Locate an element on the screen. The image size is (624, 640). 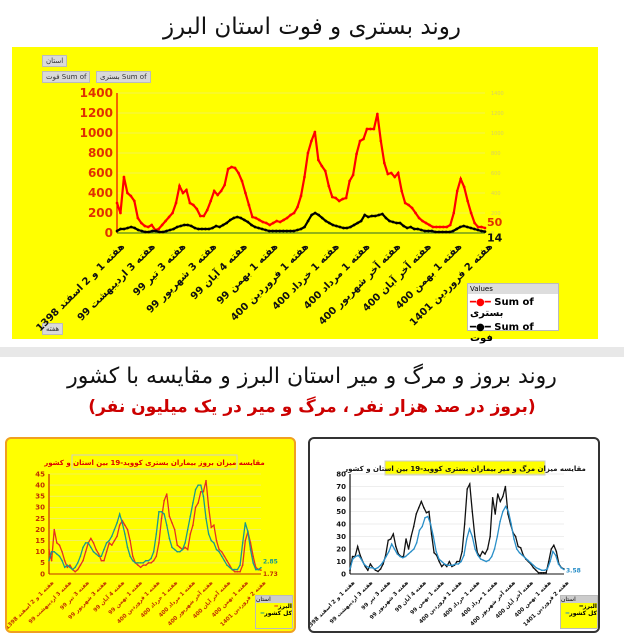
y-tick-label: 30 is located at coordinates (40, 508).